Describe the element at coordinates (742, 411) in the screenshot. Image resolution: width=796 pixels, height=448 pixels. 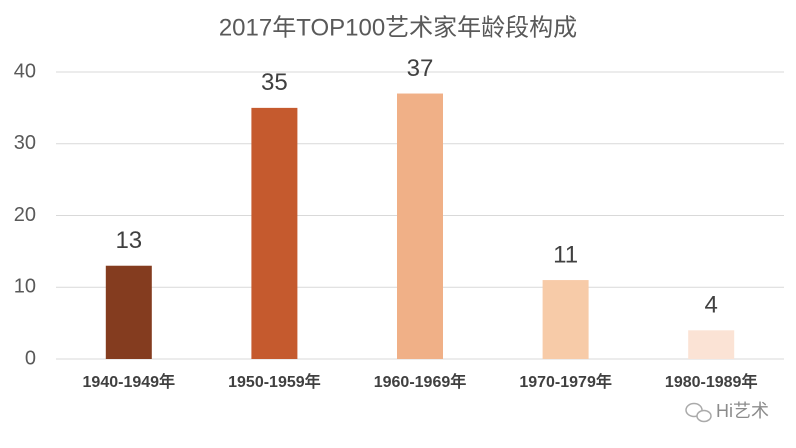
I see `watermark-text: Hi艺术` at that location.